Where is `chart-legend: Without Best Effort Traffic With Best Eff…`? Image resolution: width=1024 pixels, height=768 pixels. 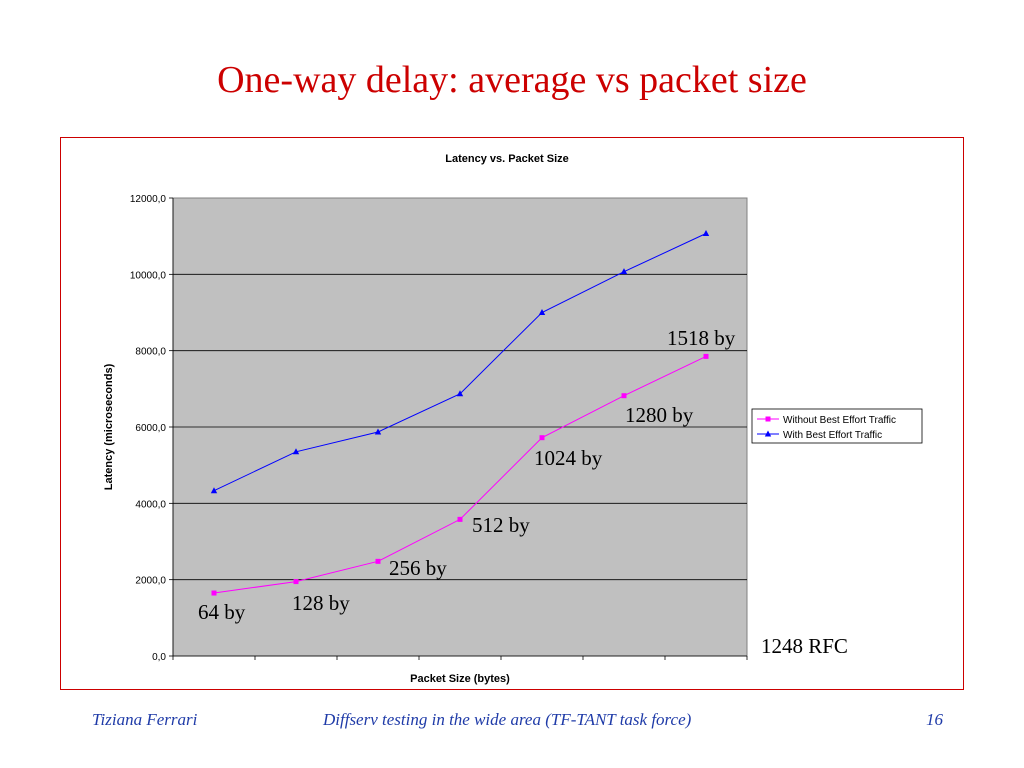 chart-legend: Without Best Effort Traffic With Best Eff… is located at coordinates (837, 426).